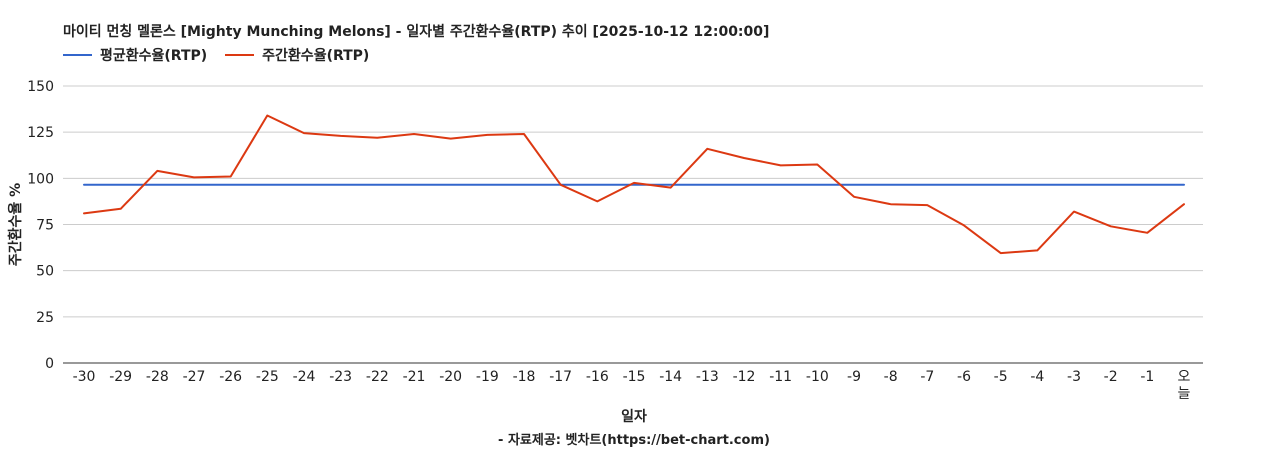  I want to click on legend-label-average: 평균환수율(RTP), so click(154, 56).